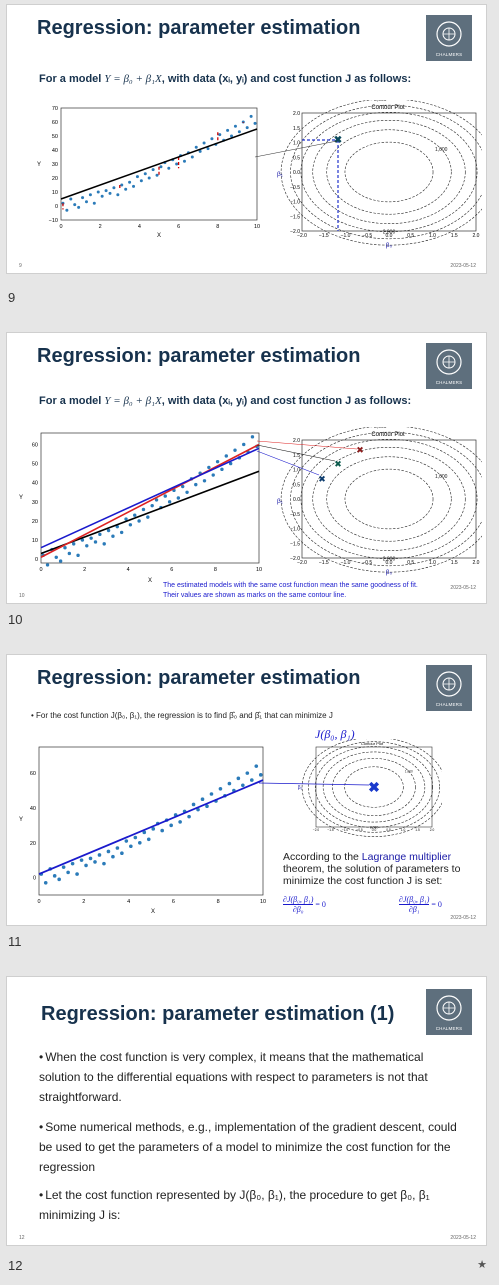  What do you see at coordinates (345, 830) in the screenshot?
I see `contour-x-tick: −1.0` at bounding box center [345, 830].